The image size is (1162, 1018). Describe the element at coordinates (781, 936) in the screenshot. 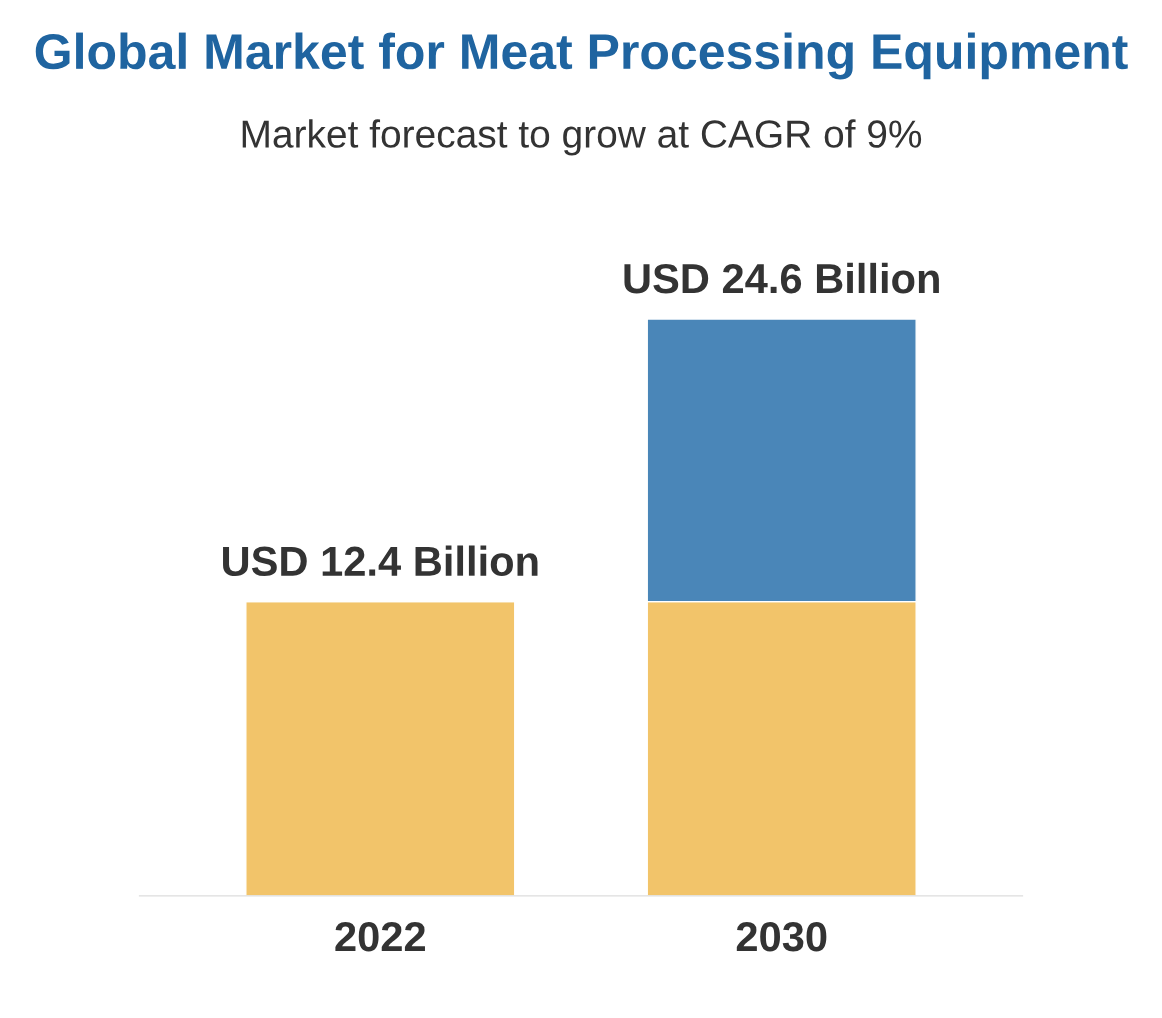

I see `x-tick-label: 2030` at that location.